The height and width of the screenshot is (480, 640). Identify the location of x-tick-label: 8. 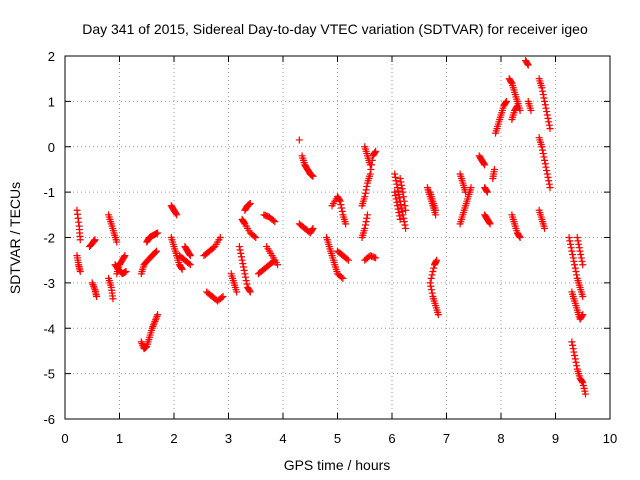
(500, 438).